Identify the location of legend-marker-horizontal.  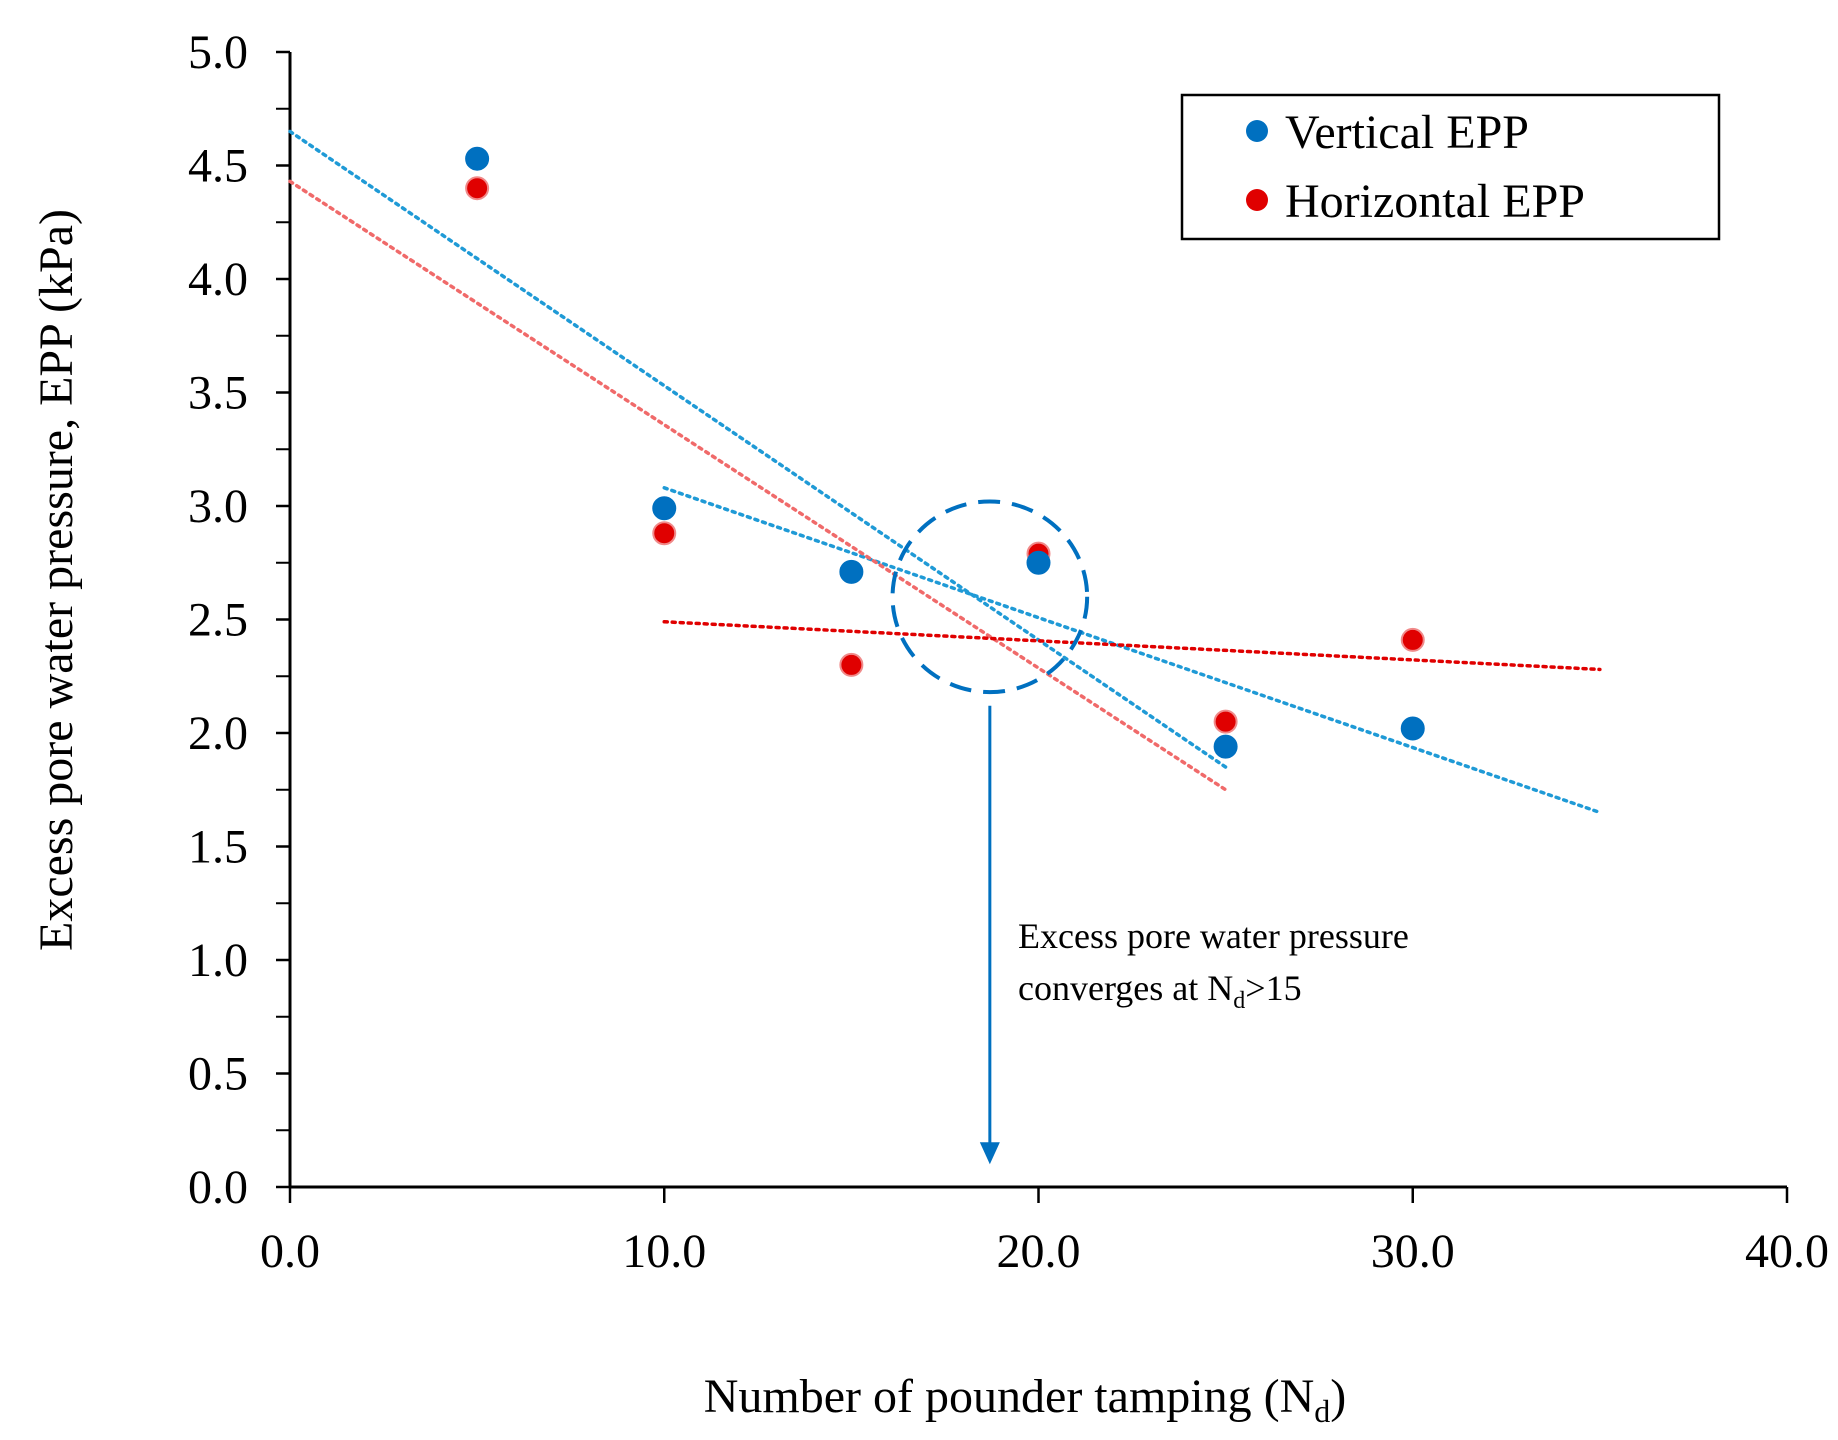
(1257, 200).